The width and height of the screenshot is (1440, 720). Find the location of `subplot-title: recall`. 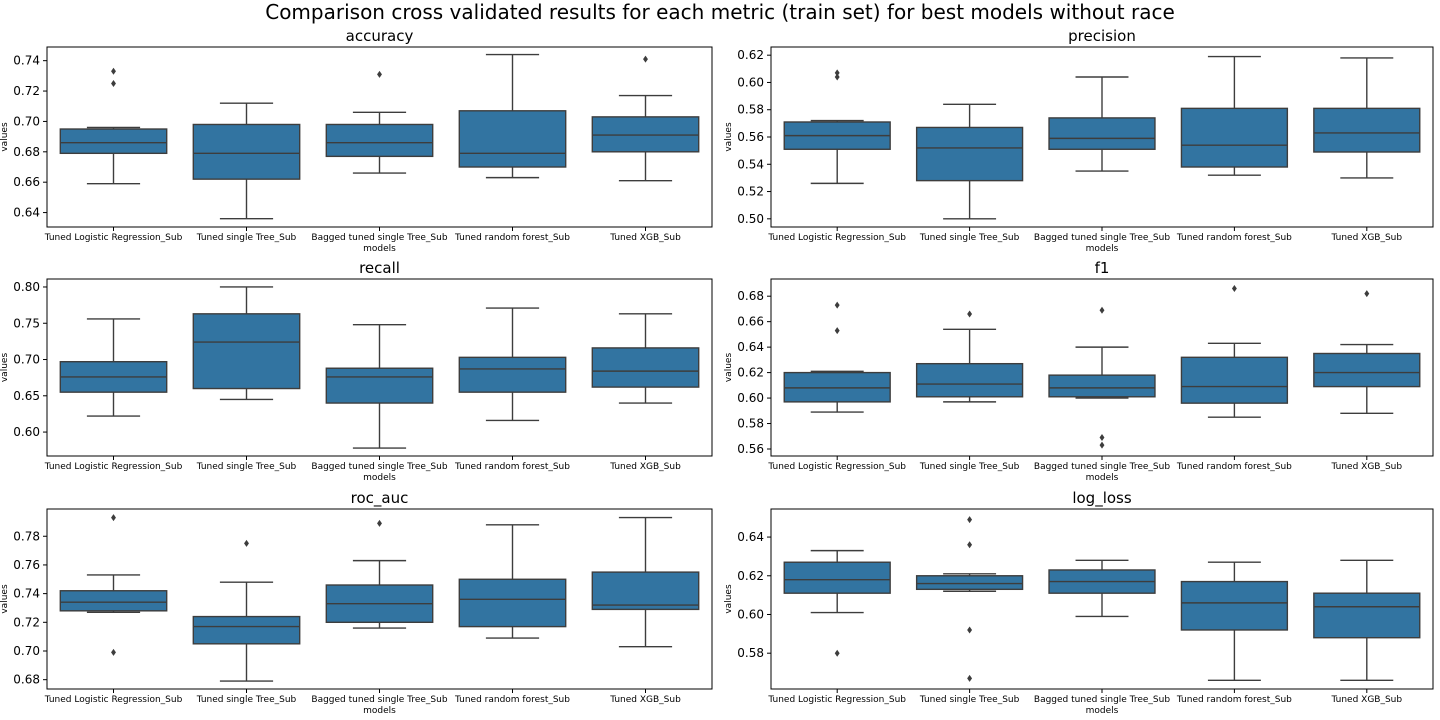

subplot-title: recall is located at coordinates (379, 268).